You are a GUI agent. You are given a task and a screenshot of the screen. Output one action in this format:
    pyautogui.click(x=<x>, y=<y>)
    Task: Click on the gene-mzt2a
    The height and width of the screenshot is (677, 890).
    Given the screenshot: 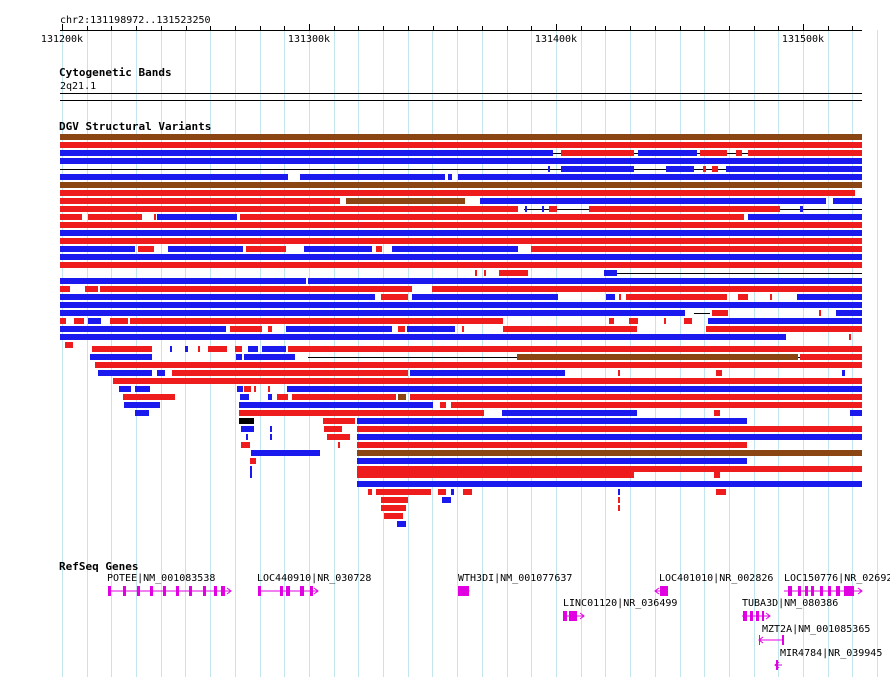 What is the action you would take?
    pyautogui.click(x=771, y=640)
    